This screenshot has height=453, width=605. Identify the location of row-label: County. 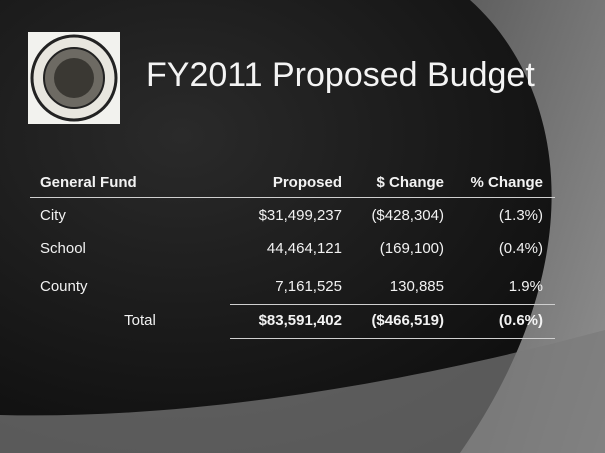
(64, 286).